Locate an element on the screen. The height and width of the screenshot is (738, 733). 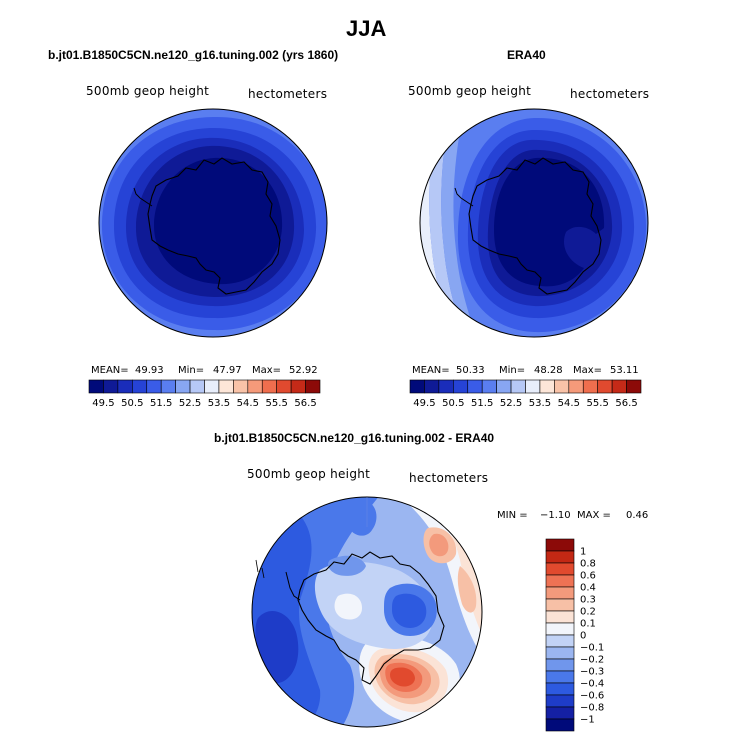
panel3-max-value: 0.46 is located at coordinates (637, 515).